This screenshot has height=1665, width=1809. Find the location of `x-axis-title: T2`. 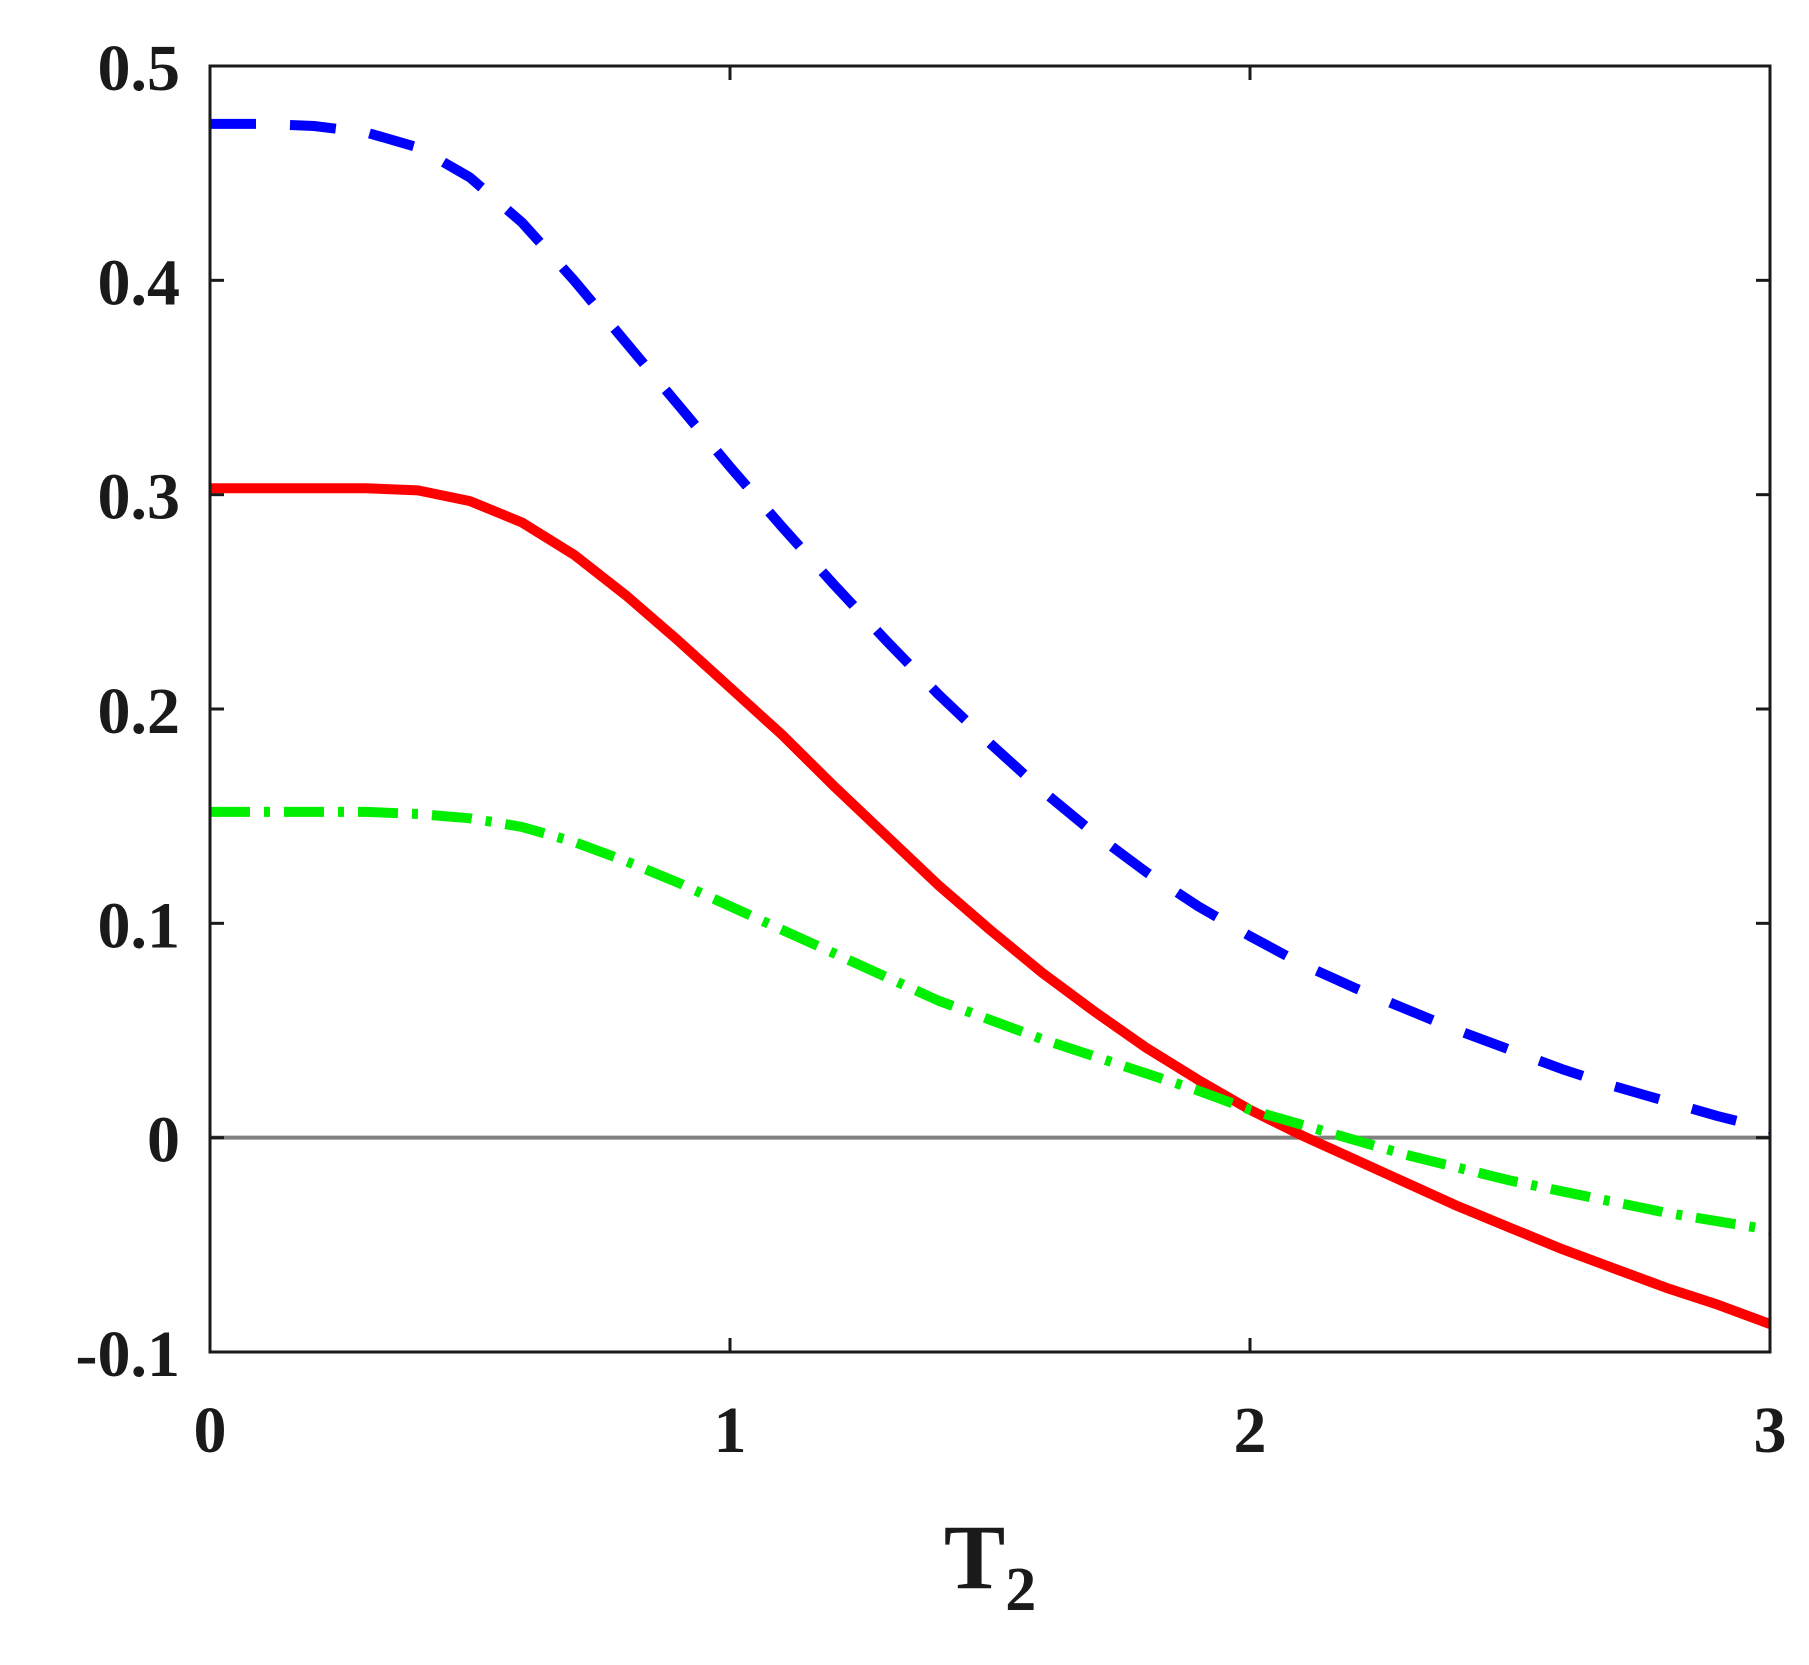

x-axis-title: T2 is located at coordinates (990, 1565).